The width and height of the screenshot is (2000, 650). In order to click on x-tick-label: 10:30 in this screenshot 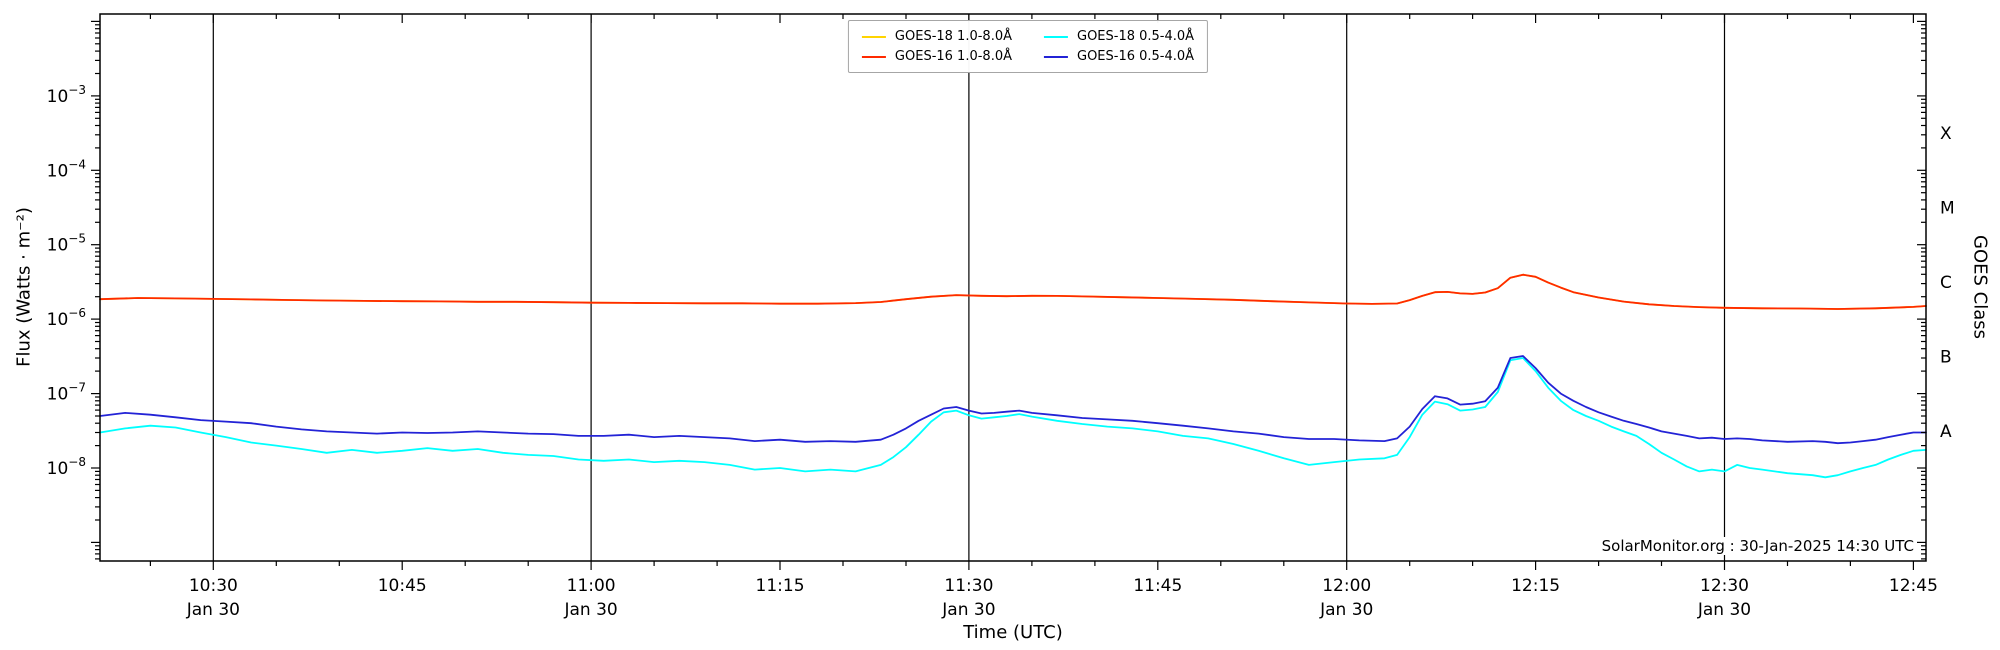, I will do `click(213, 586)`.